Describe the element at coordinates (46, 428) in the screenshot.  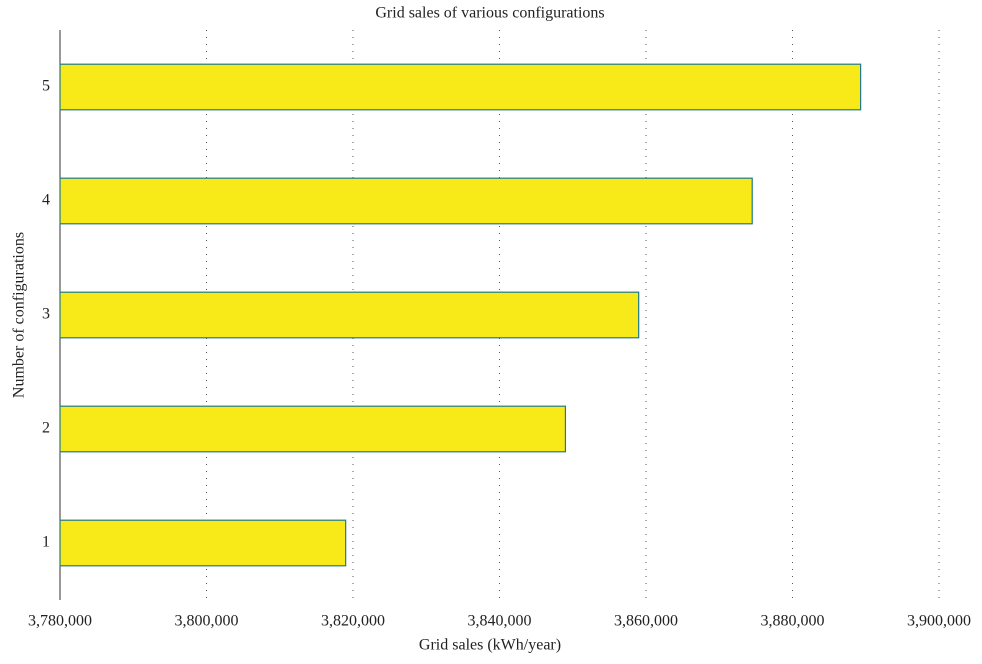
I see `y-tick-label: 2` at that location.